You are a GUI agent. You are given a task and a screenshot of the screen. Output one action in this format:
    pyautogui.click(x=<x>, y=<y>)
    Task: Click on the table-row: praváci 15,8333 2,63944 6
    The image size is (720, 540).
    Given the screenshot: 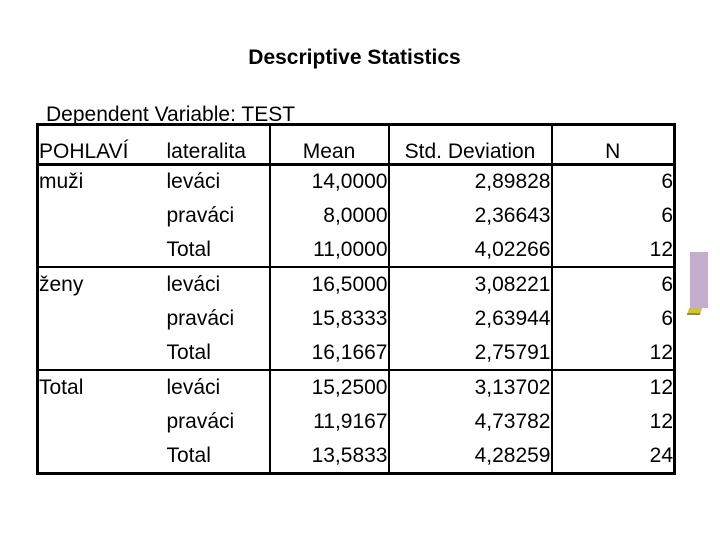 What is the action you would take?
    pyautogui.click(x=356, y=319)
    